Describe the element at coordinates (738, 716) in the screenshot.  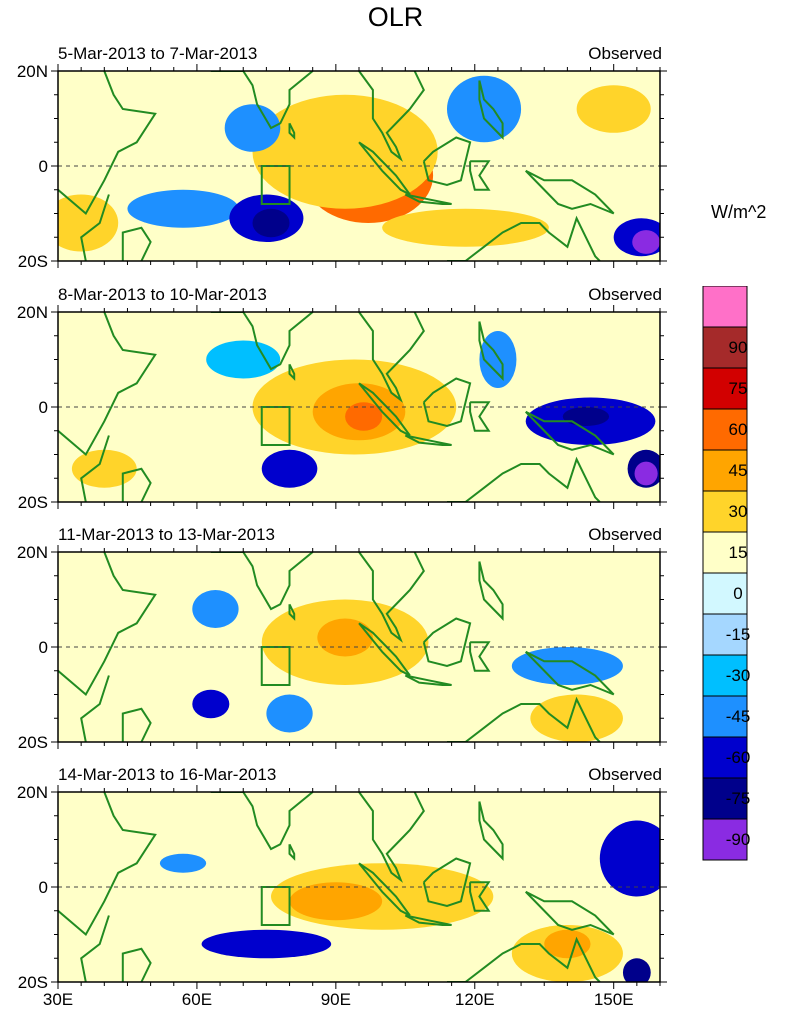
I see `colorbar-label: -45` at that location.